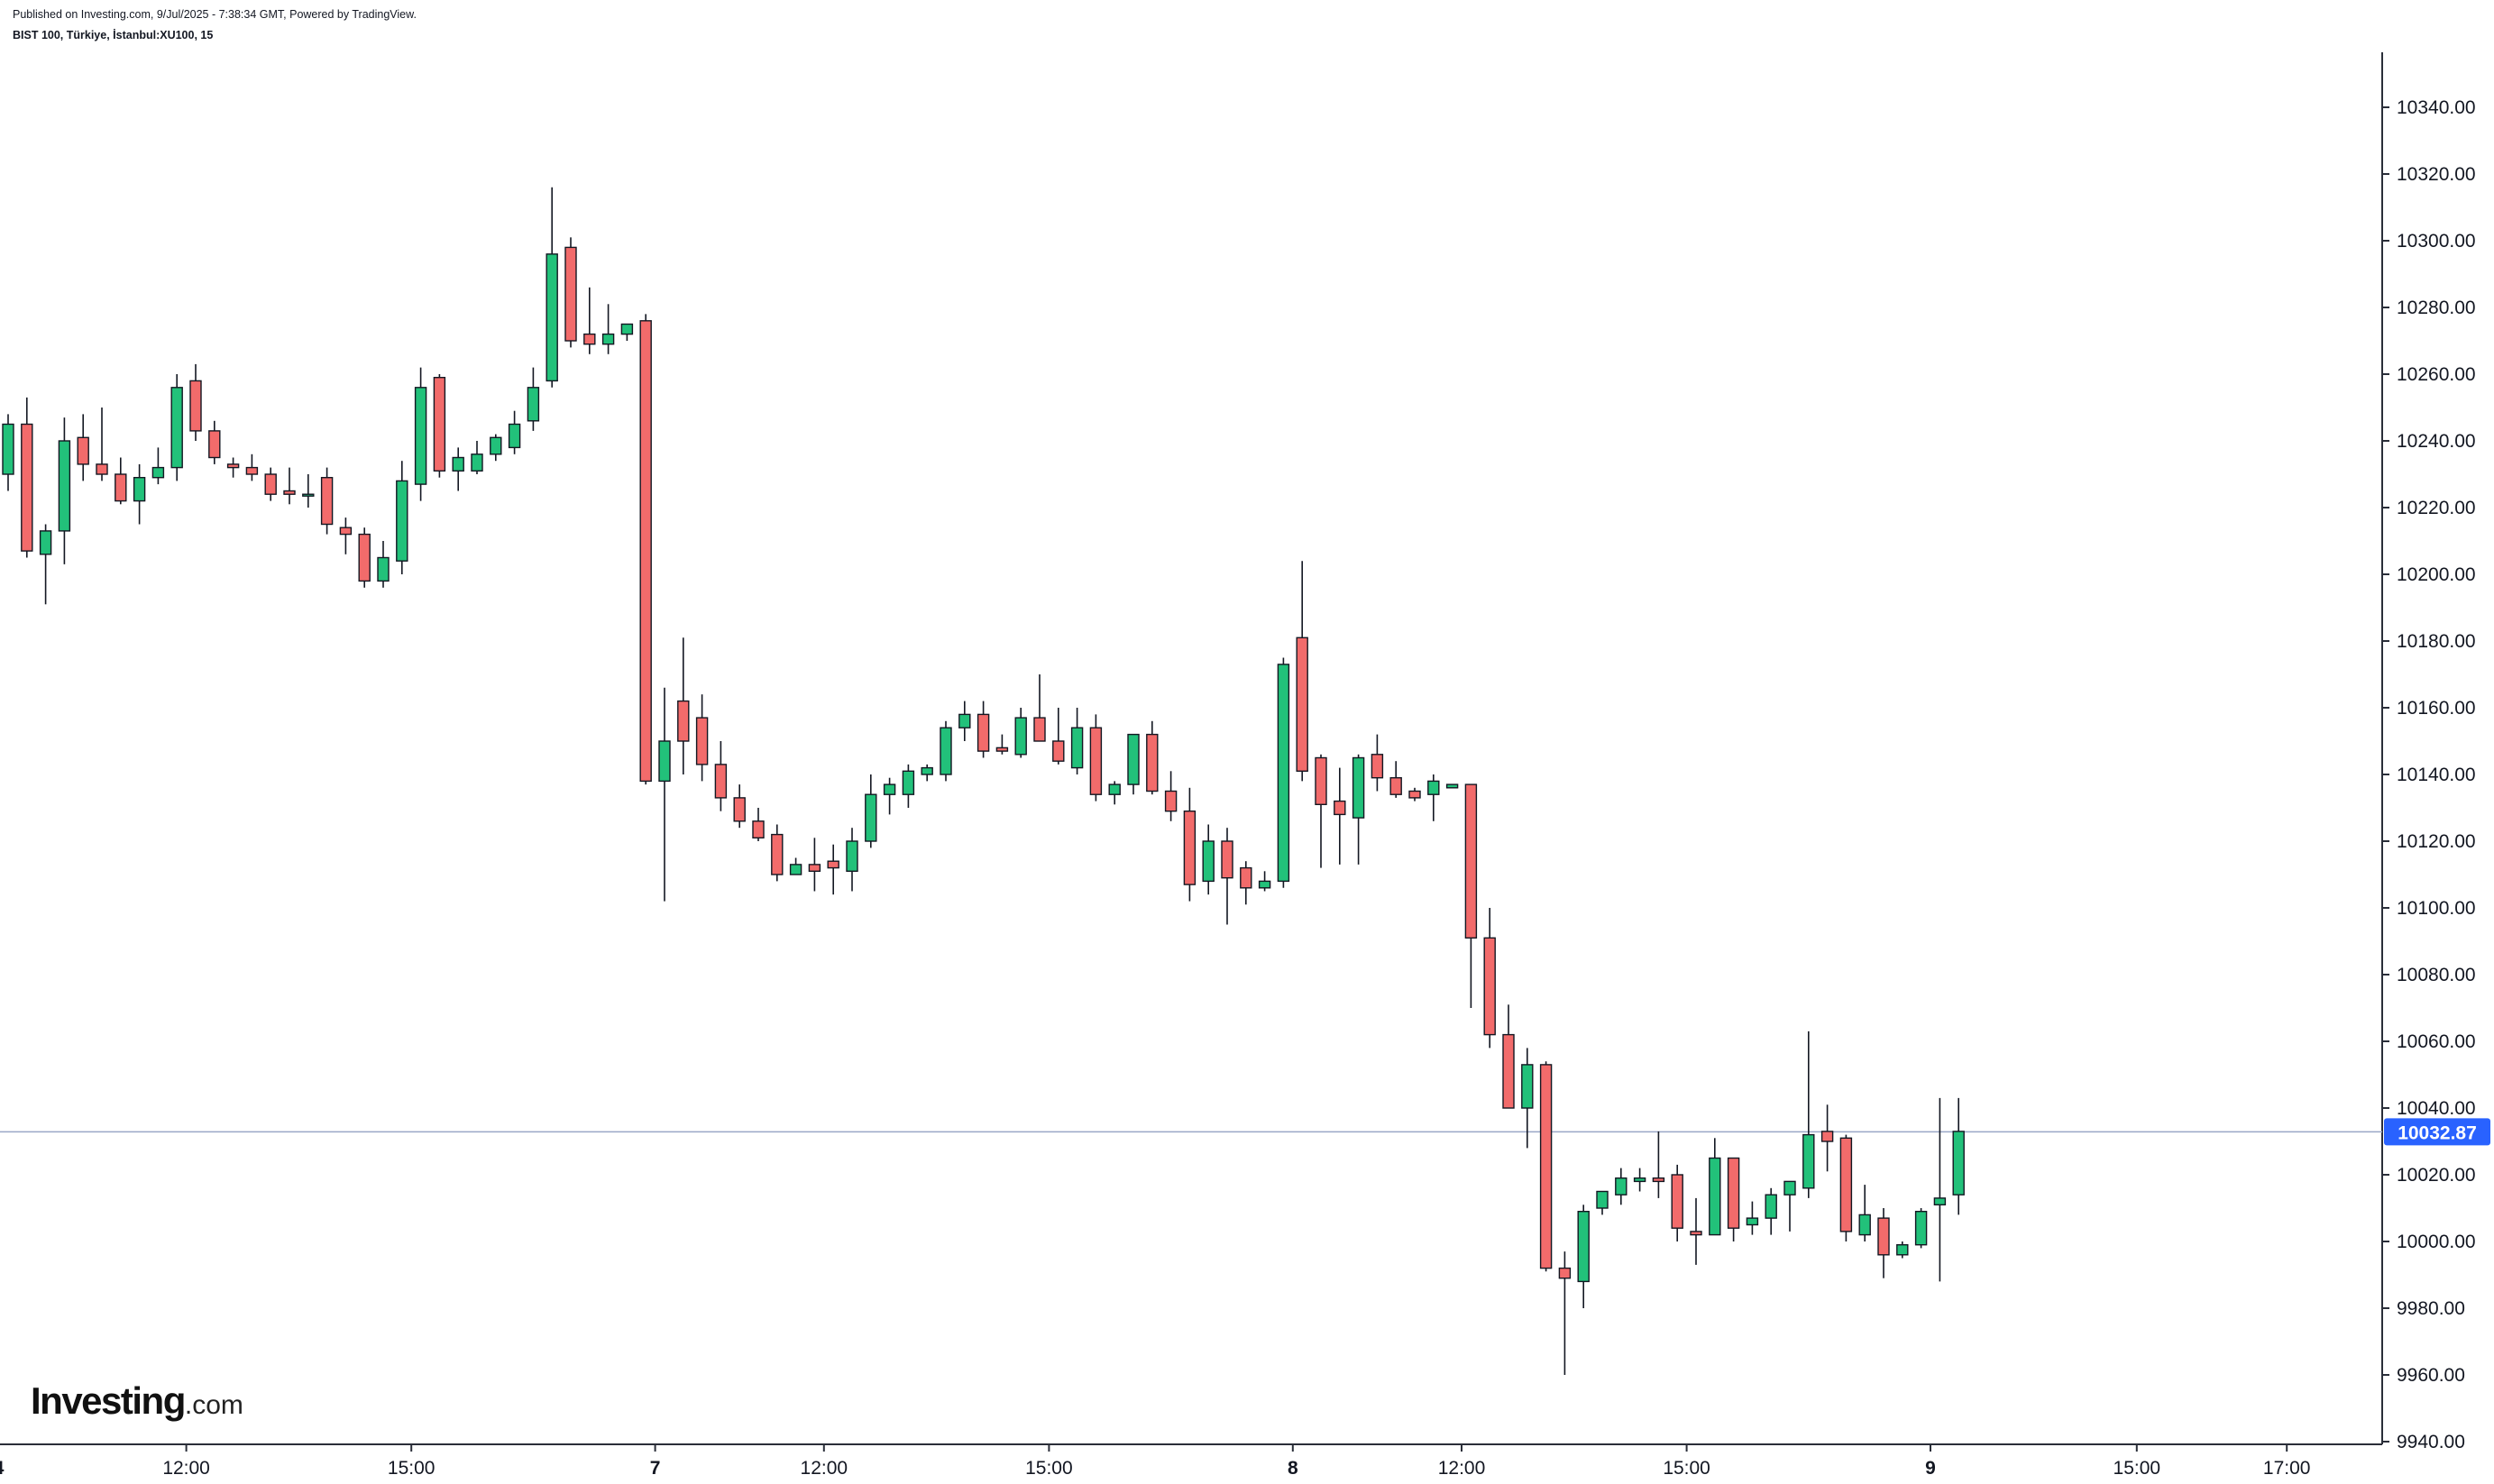  What do you see at coordinates (2437, 1242) in the screenshot?
I see `y-tick-label: 10000.00` at bounding box center [2437, 1242].